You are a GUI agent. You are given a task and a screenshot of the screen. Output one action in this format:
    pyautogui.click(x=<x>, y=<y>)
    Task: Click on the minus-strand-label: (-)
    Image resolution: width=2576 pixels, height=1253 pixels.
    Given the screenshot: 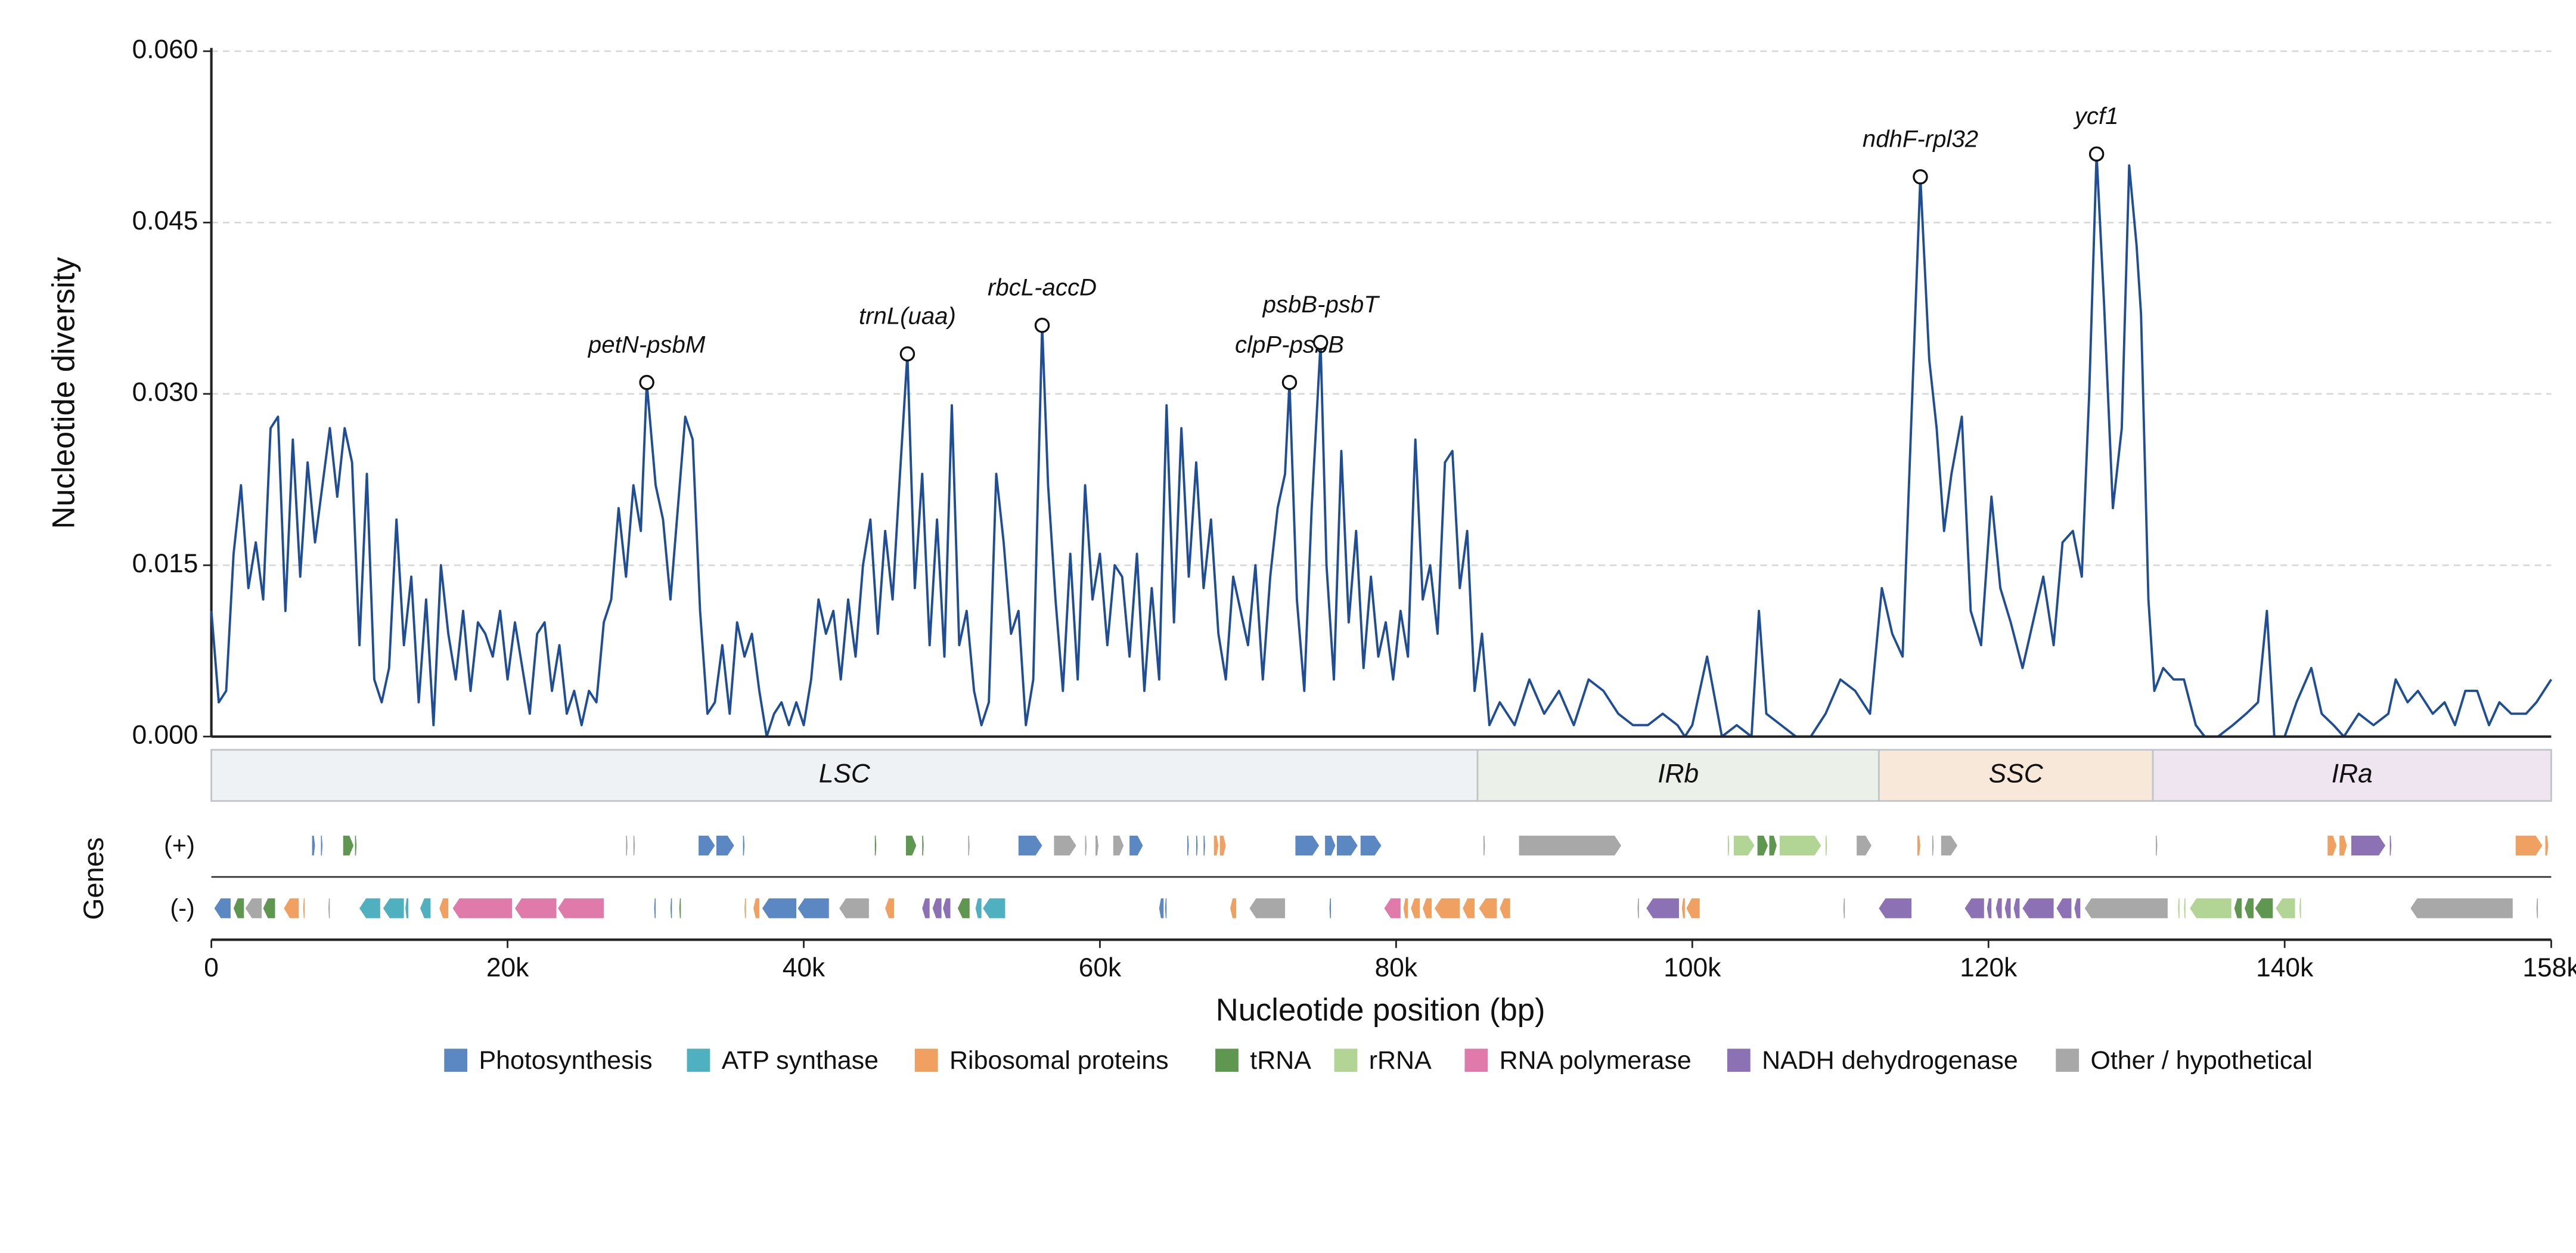 What is the action you would take?
    pyautogui.click(x=183, y=908)
    